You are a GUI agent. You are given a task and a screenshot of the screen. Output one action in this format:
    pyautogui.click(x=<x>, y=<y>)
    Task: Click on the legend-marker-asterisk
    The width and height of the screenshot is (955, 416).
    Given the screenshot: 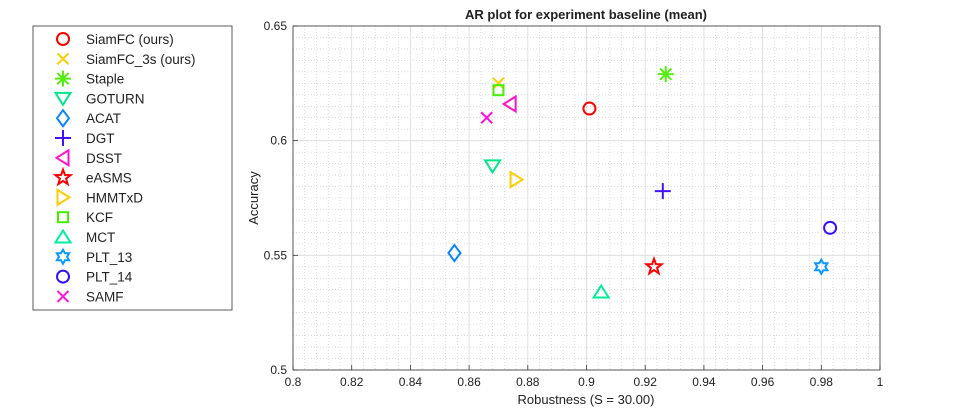 What is the action you would take?
    pyautogui.click(x=63, y=78)
    